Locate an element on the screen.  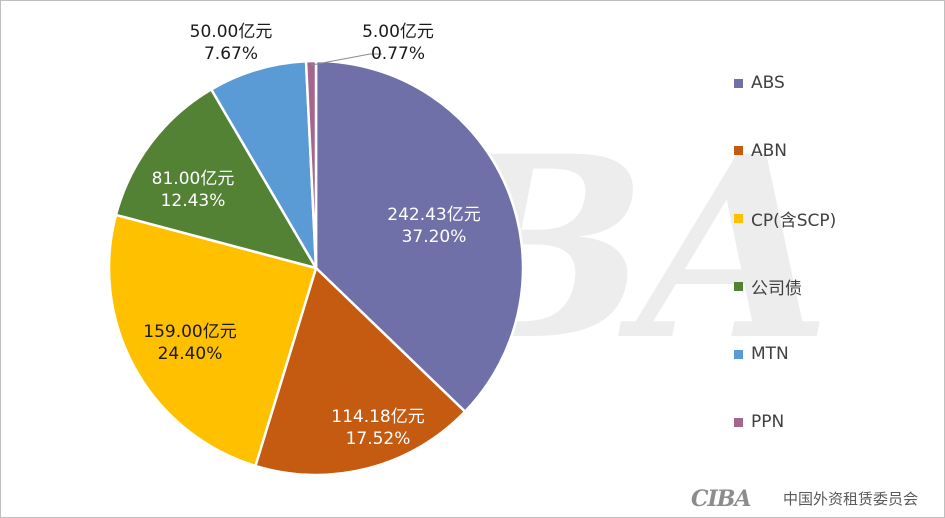
organization-name: 中国外资租赁委员会 is located at coordinates (850, 498).